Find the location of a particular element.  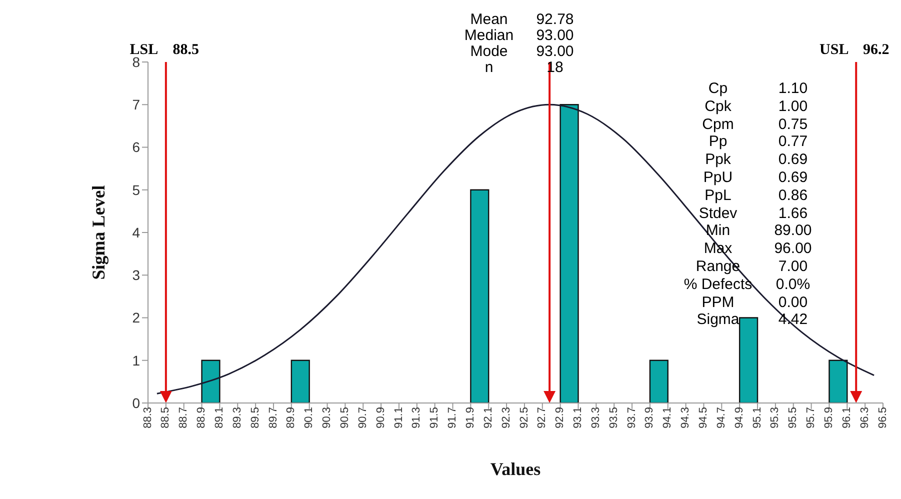

x-tick-label: 90.1 is located at coordinates (309, 417).